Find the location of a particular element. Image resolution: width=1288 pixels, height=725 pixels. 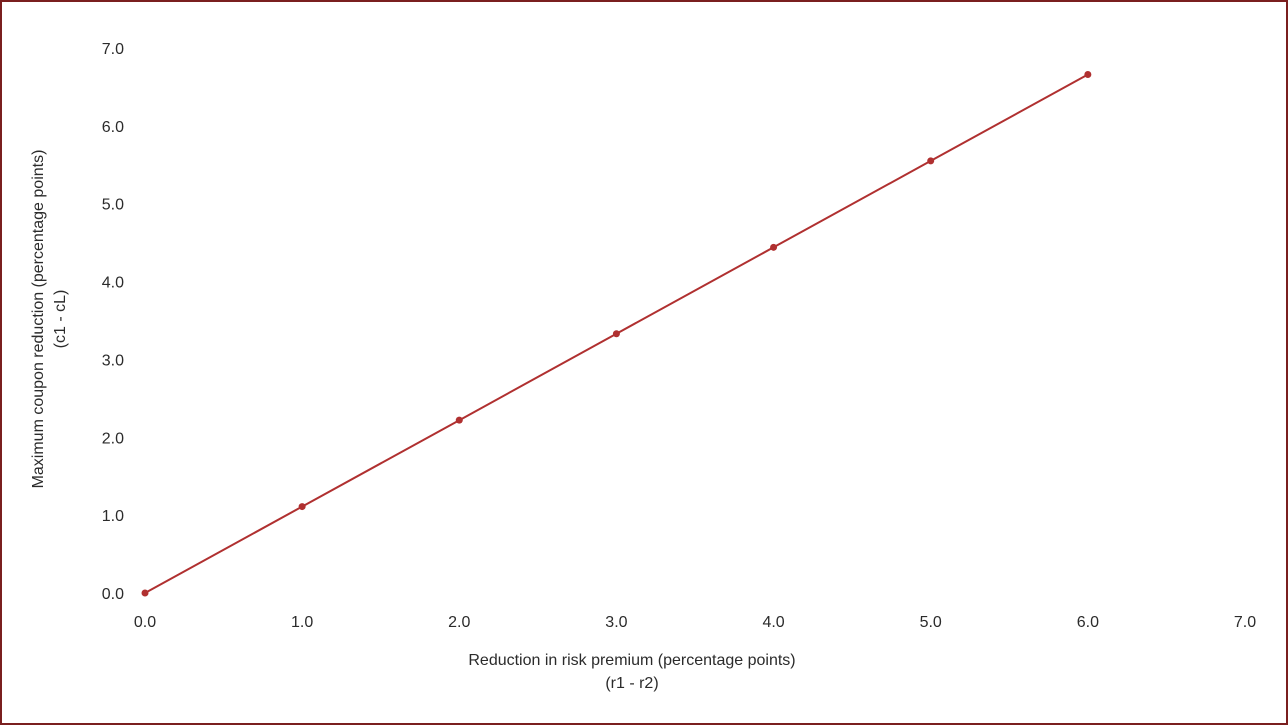

x-tick-label: 5.0 is located at coordinates (931, 622).